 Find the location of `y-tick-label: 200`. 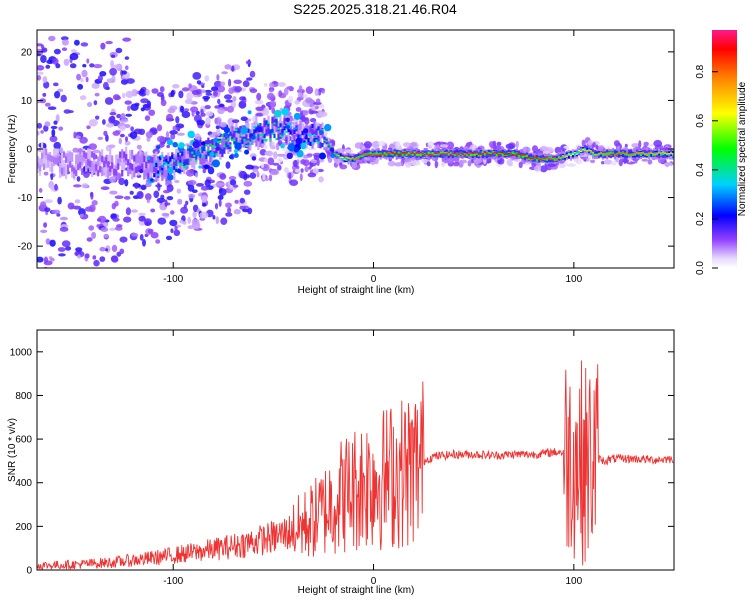

y-tick-label: 200 is located at coordinates (23, 527).